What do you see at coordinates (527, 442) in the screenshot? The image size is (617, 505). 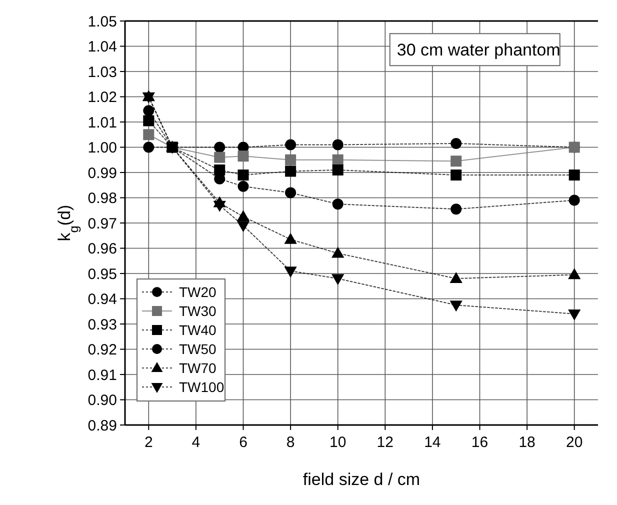 I see `x-tick-label: 18` at bounding box center [527, 442].